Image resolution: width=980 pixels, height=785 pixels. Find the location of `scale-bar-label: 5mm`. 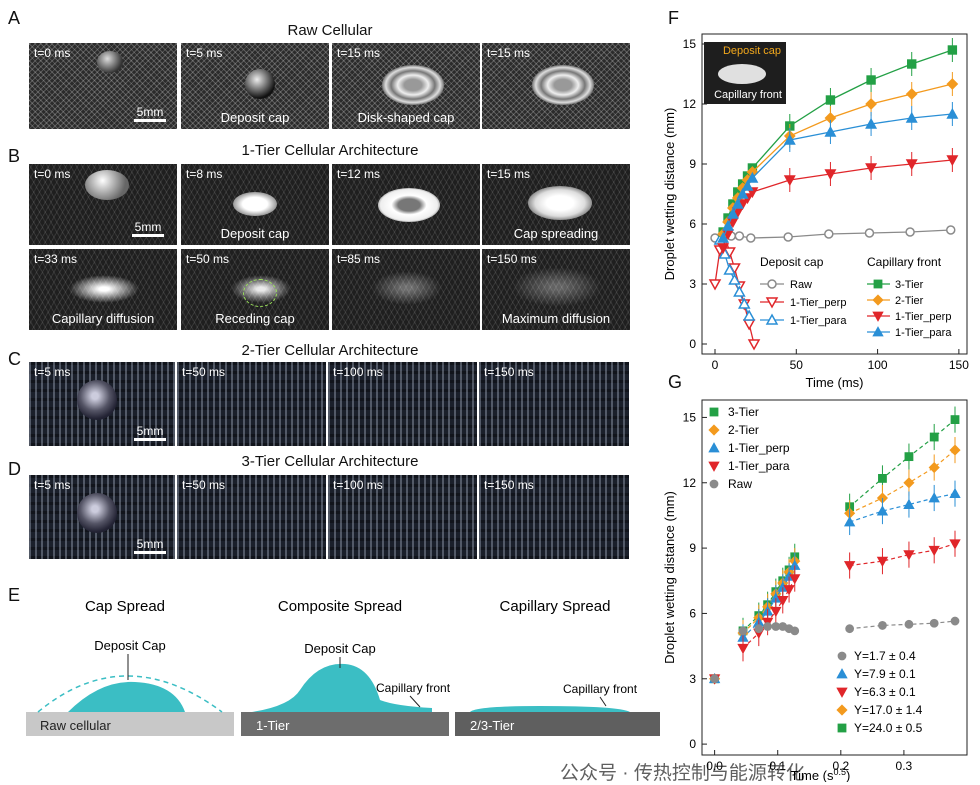

scale-bar-label: 5mm is located at coordinates (150, 544).